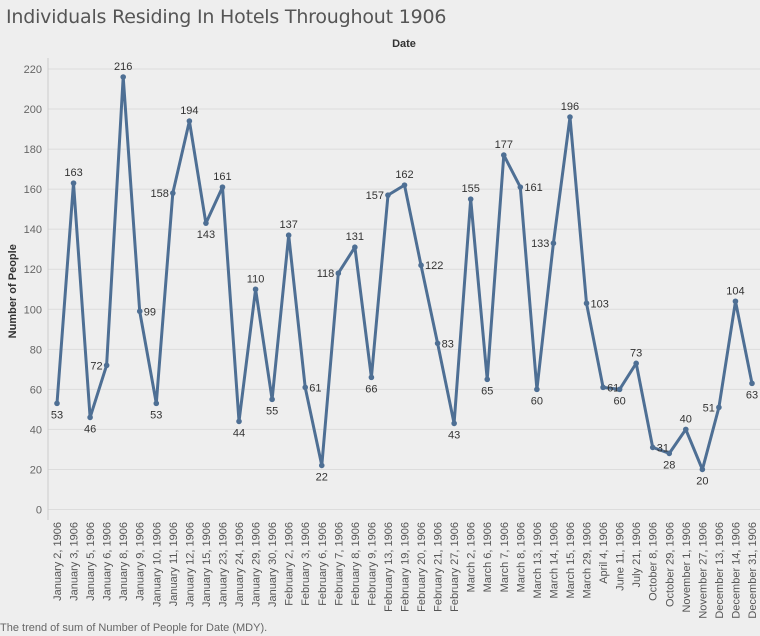 Image resolution: width=760 pixels, height=636 pixels. What do you see at coordinates (434, 266) in the screenshot?
I see `data-label: 122` at bounding box center [434, 266].